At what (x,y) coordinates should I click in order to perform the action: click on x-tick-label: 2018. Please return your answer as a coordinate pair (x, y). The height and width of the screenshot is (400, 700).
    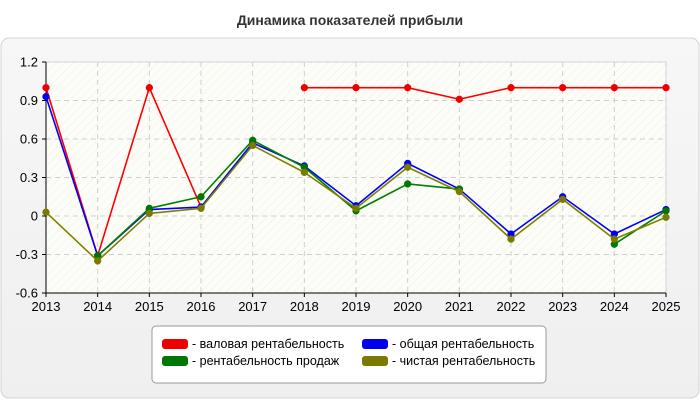
    Looking at the image, I should click on (304, 306).